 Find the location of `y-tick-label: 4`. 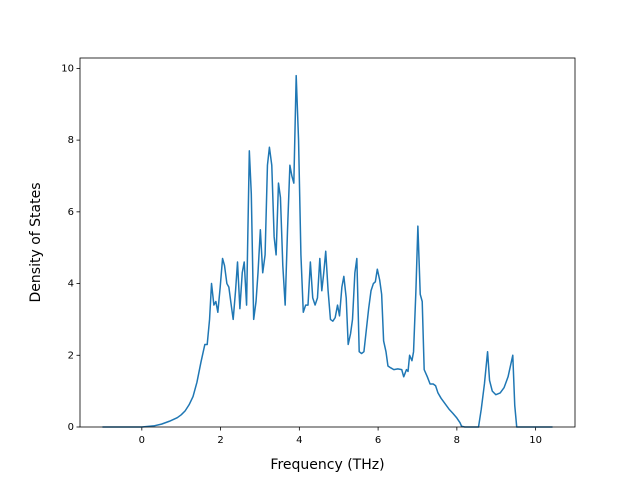

y-tick-label: 4 is located at coordinates (71, 284).